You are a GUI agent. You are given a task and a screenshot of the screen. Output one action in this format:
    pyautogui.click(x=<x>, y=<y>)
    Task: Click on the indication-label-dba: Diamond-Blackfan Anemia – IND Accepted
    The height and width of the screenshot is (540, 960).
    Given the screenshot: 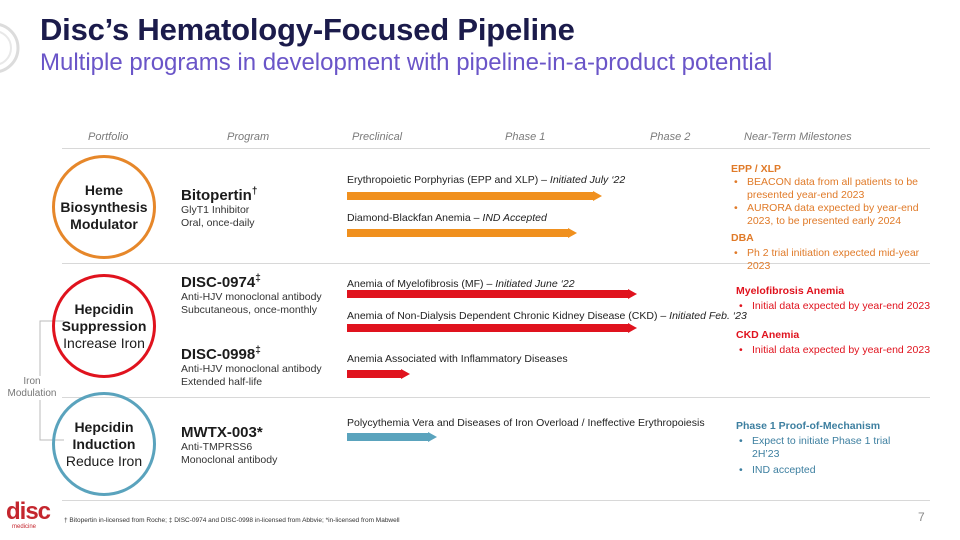 What is the action you would take?
    pyautogui.click(x=447, y=218)
    